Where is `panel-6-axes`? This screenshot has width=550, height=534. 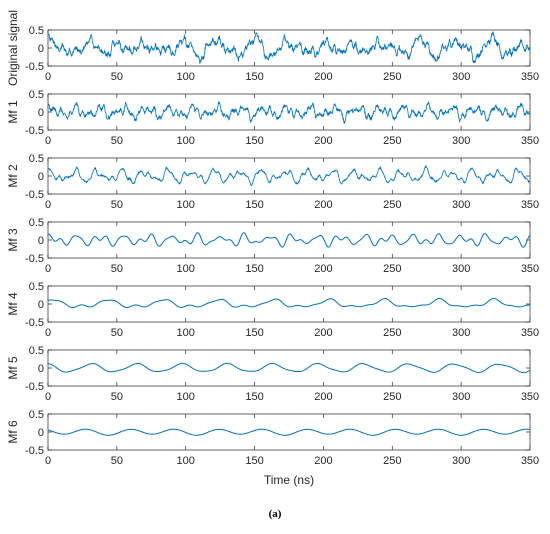
panel-6-axes is located at coordinates (289, 368).